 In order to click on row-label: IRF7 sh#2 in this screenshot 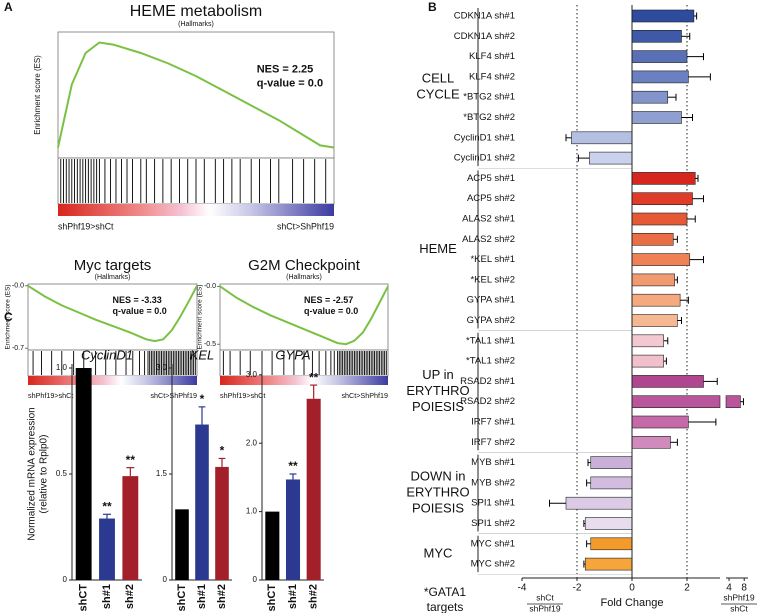, I will do `click(493, 442)`.